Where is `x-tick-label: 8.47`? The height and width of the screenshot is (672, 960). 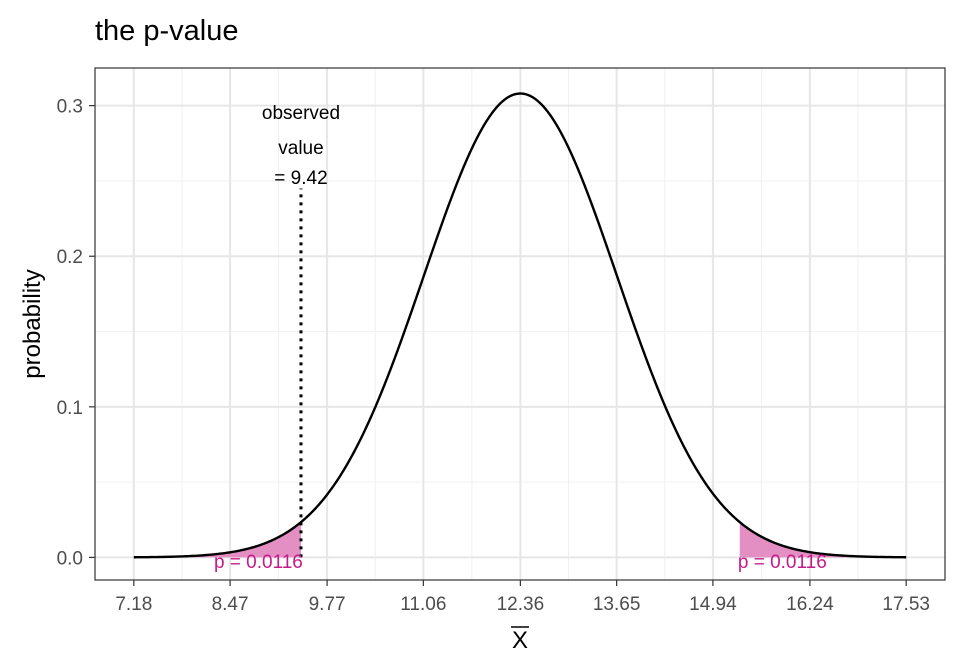
x-tick-label: 8.47 is located at coordinates (230, 604).